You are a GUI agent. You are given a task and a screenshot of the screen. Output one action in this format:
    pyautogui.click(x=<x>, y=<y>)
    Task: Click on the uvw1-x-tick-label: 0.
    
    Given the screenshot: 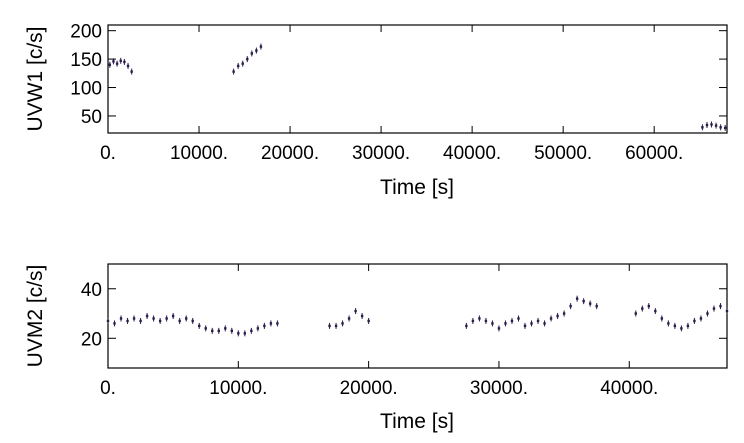 What is the action you would take?
    pyautogui.click(x=108, y=153)
    